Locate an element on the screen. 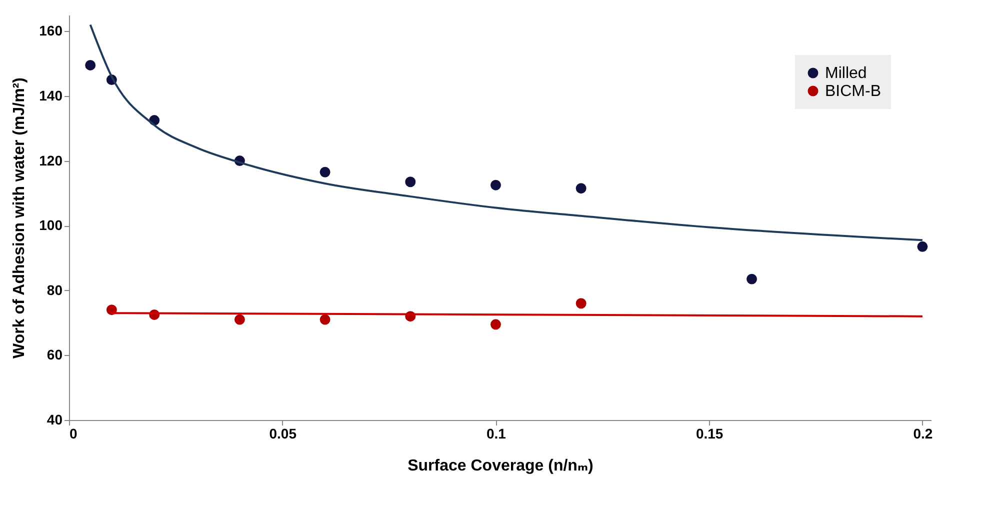  y-axis-title: Work of Adhesion with water (mJ/m²) is located at coordinates (19, 218).